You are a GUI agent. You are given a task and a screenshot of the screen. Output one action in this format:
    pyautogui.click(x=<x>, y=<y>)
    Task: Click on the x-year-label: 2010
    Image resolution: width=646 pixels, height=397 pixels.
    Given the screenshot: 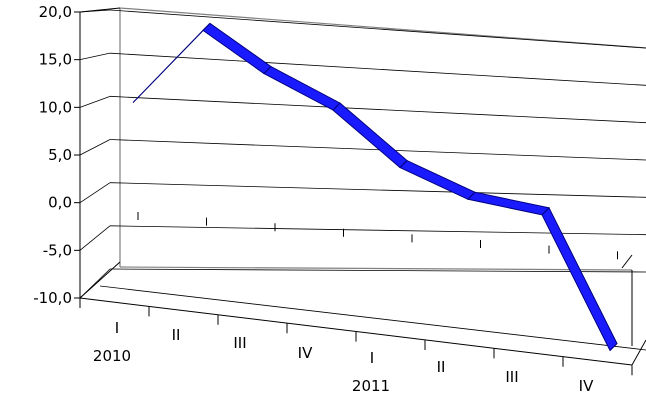 What is the action you would take?
    pyautogui.click(x=112, y=356)
    